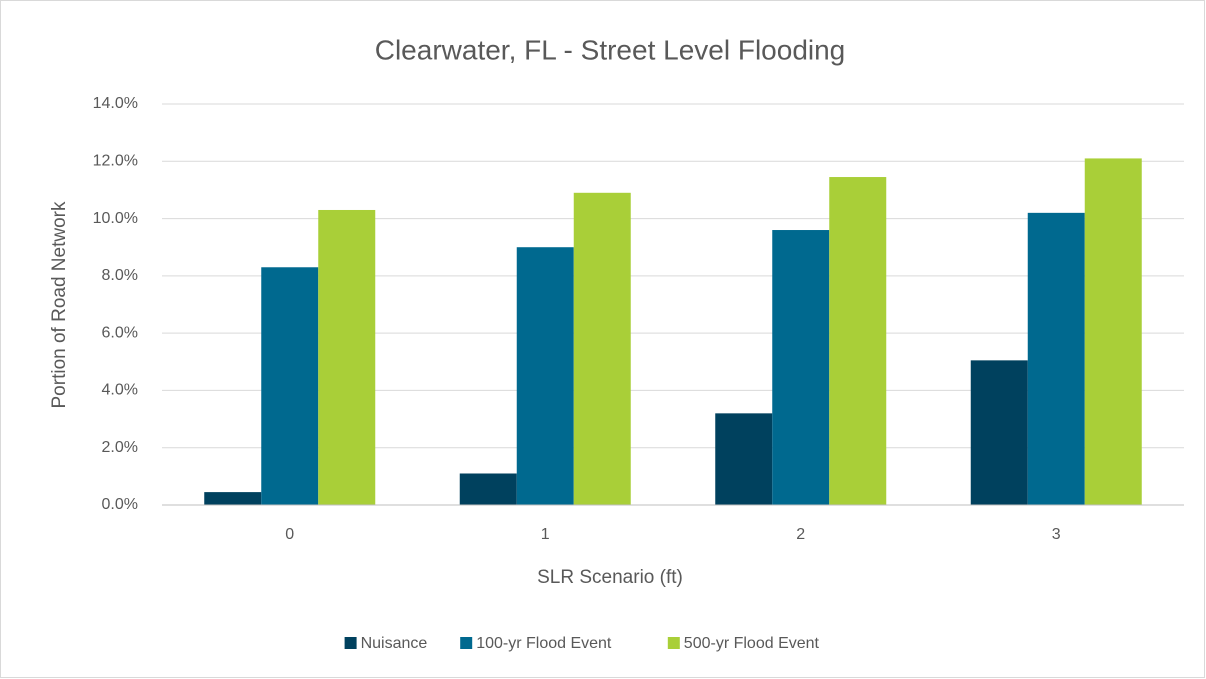 The width and height of the screenshot is (1206, 679). Describe the element at coordinates (752, 643) in the screenshot. I see `legend-label: 500-yr Flood Event` at that location.